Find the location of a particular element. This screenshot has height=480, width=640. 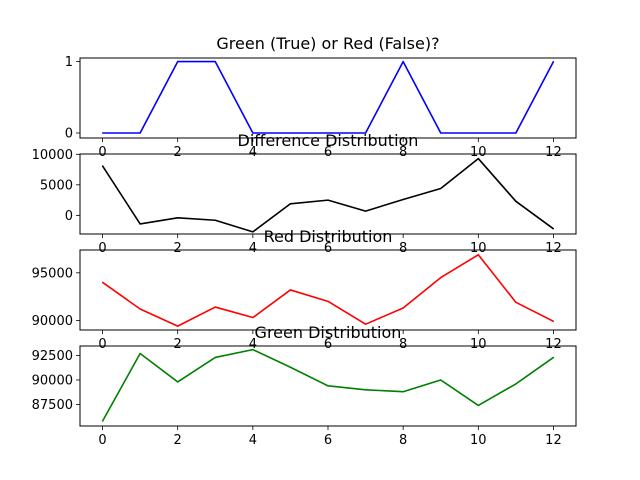

subplot-0-x-tick-label: 8 is located at coordinates (403, 152).